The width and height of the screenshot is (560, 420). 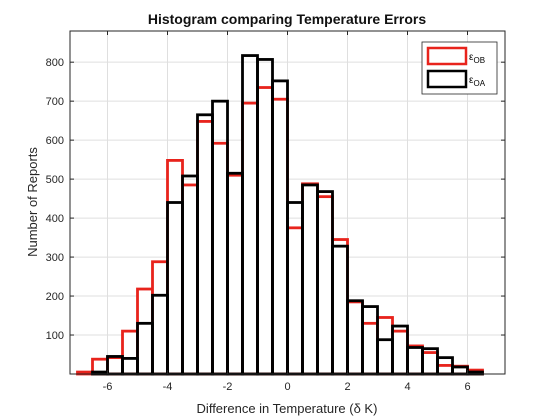 What do you see at coordinates (447, 56) in the screenshot?
I see `legend-swatch-ob` at bounding box center [447, 56].